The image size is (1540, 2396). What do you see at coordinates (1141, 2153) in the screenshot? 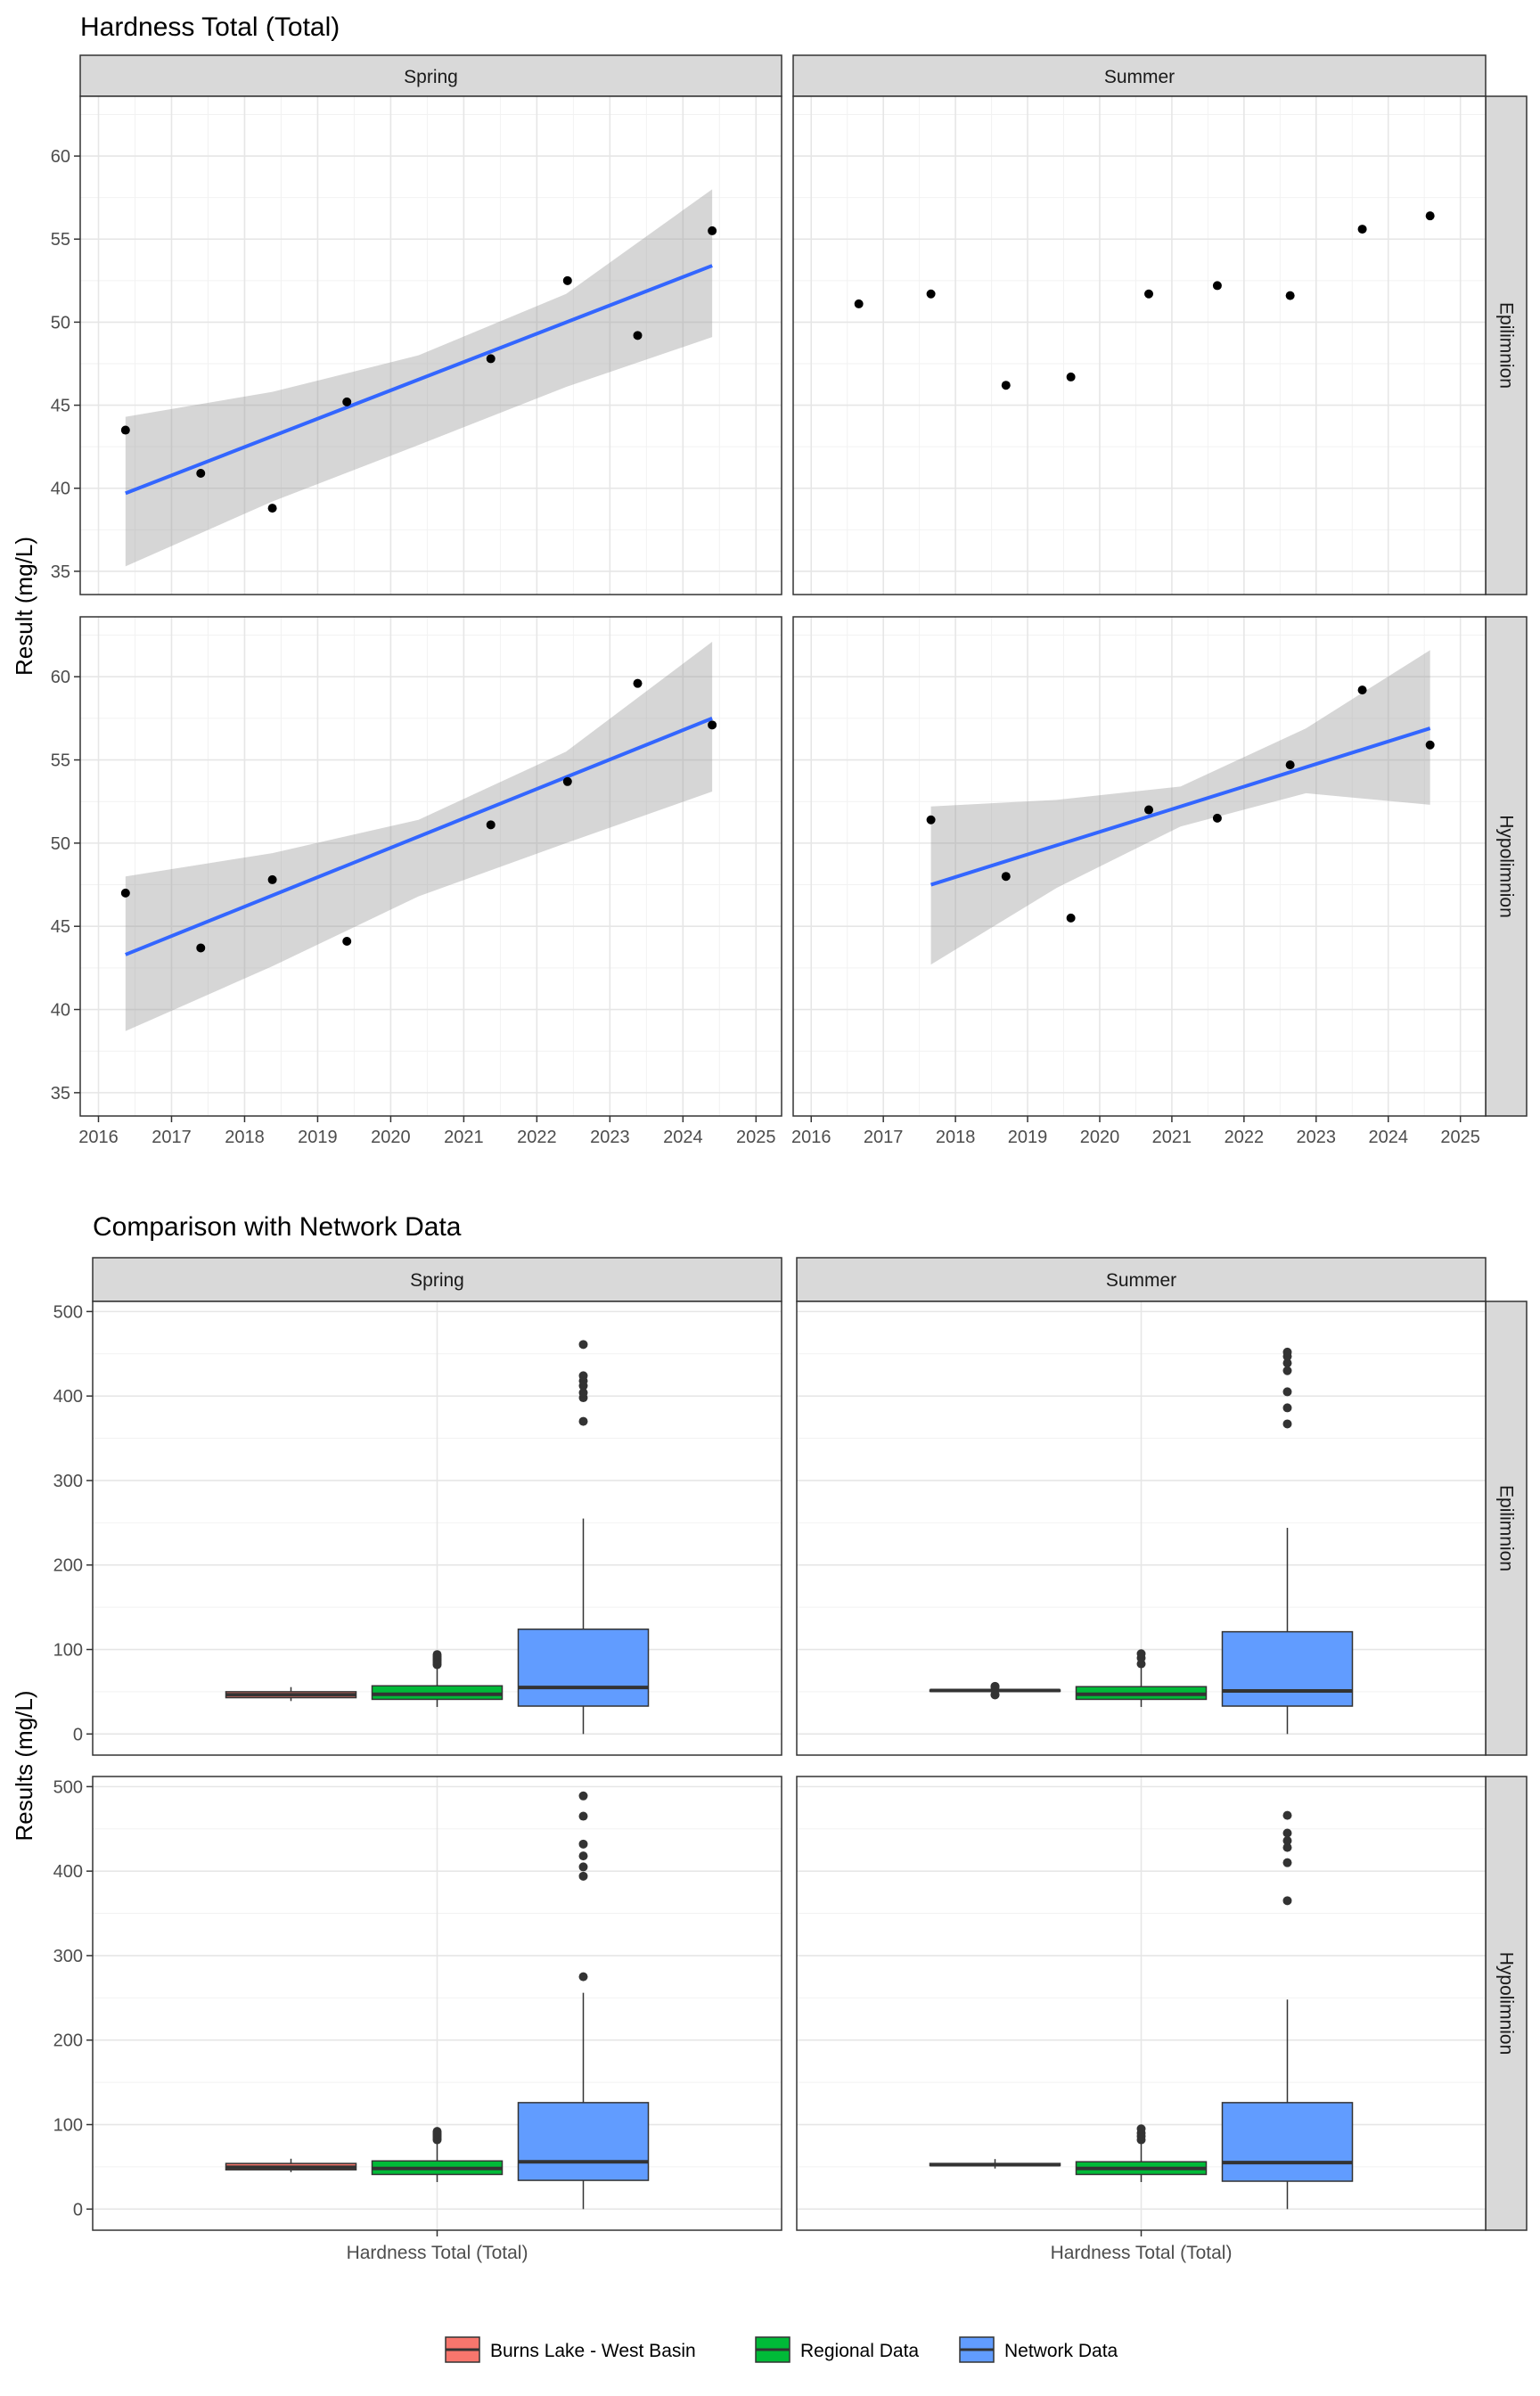
I see `box-regional-data` at bounding box center [1141, 2153].